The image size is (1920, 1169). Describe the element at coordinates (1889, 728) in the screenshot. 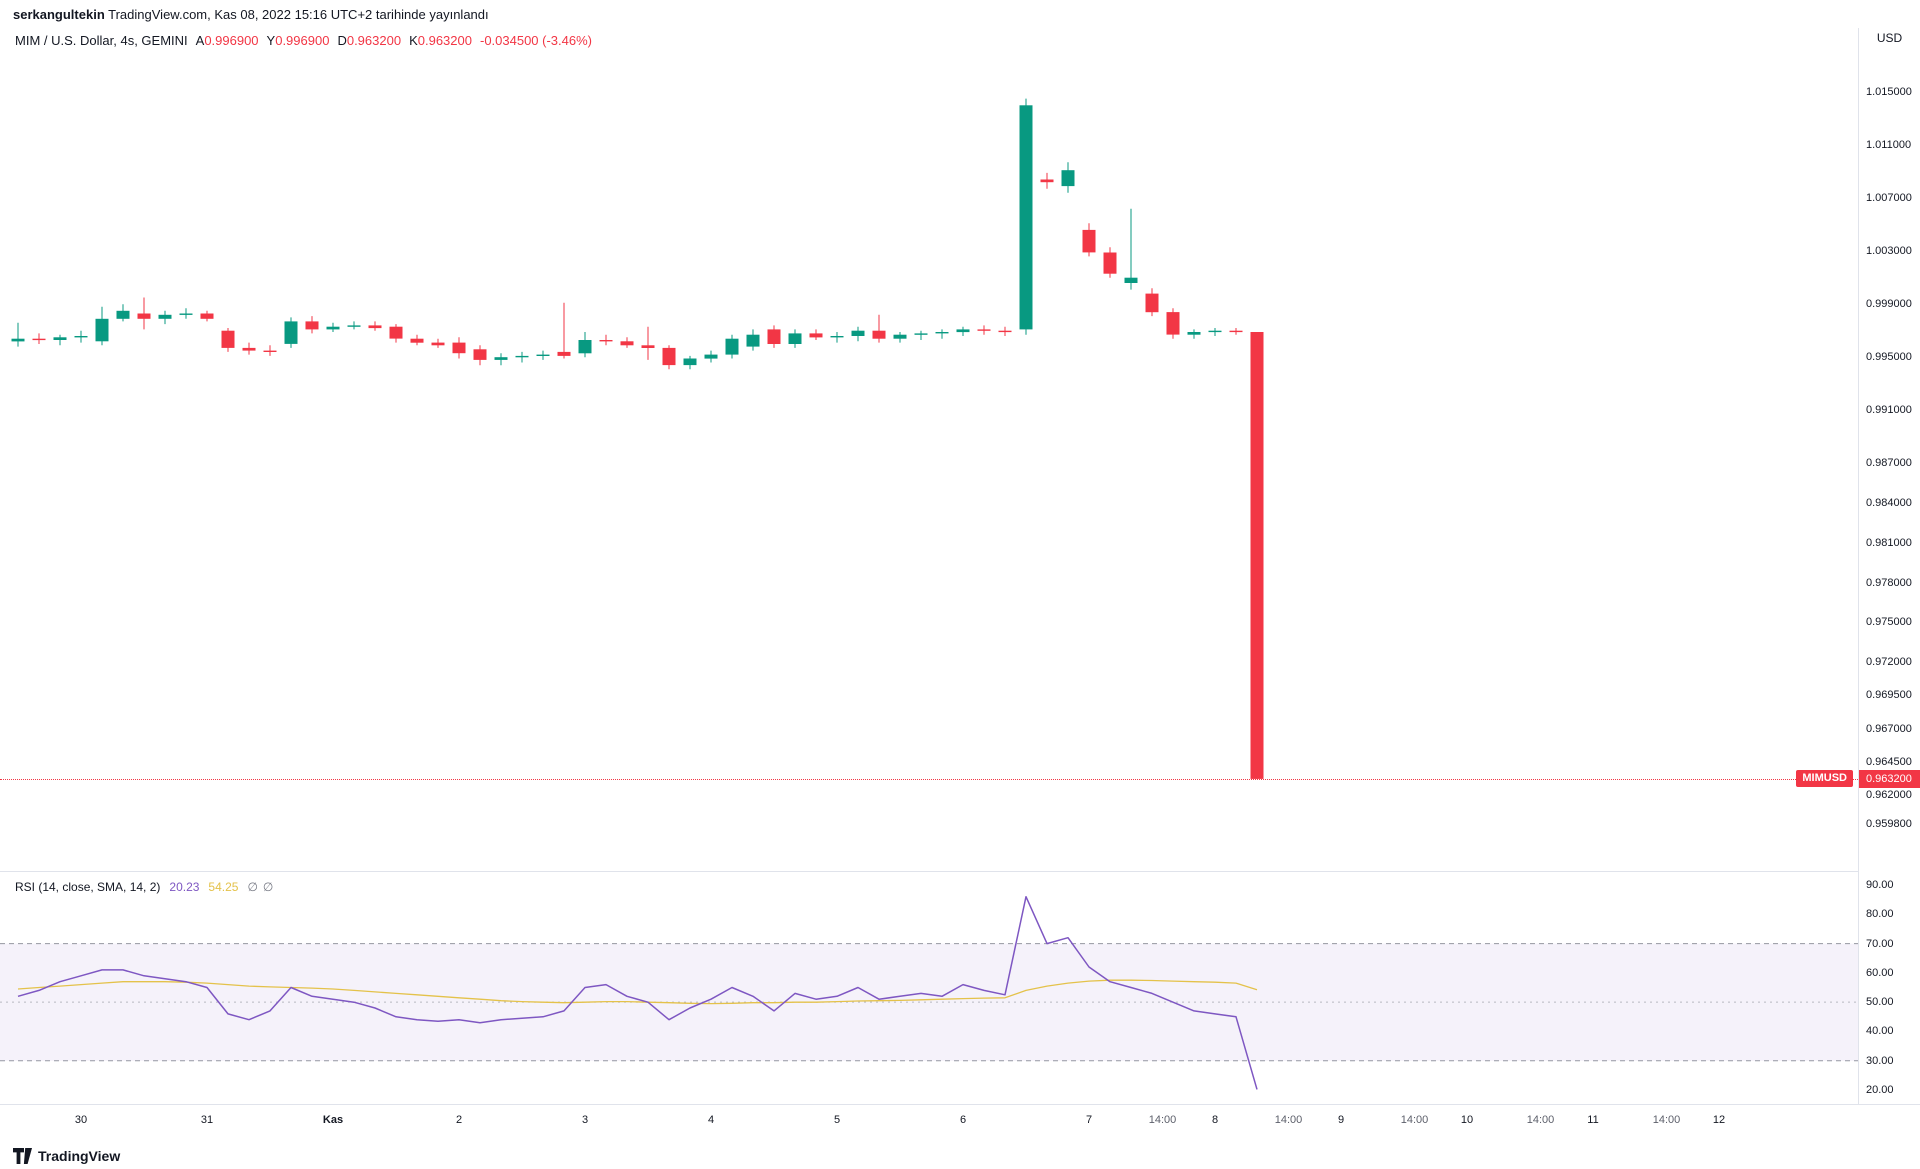

I see `price-tick-label: 0.967000` at that location.